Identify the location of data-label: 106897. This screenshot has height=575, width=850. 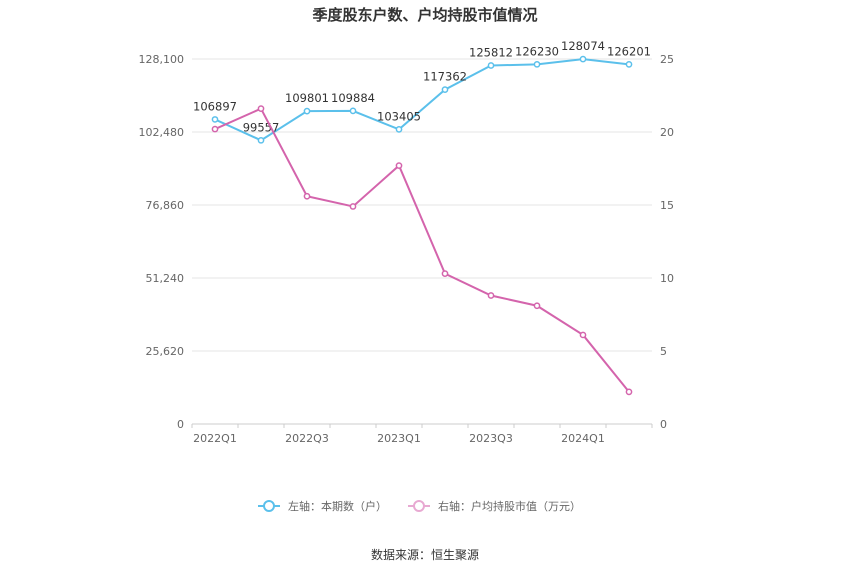
(215, 106).